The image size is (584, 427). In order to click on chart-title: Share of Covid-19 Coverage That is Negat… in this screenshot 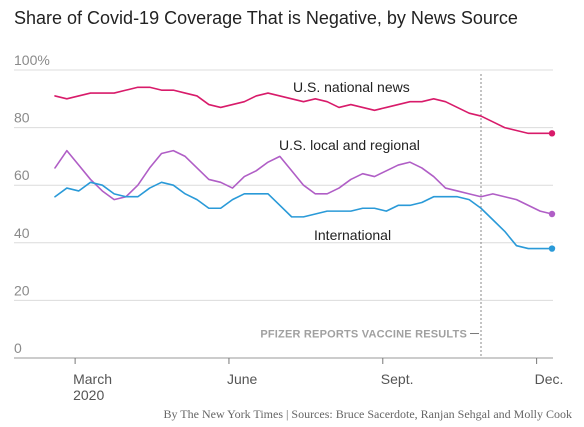, I will do `click(266, 18)`.